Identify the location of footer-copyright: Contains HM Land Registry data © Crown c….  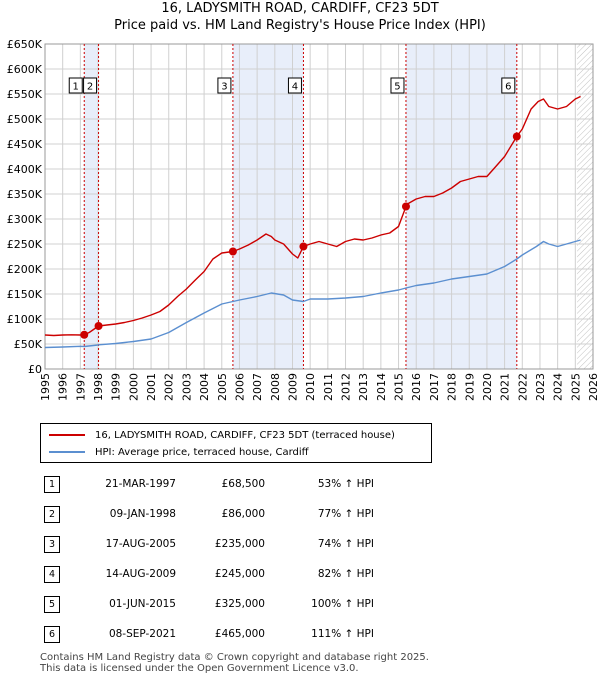
(234, 657).